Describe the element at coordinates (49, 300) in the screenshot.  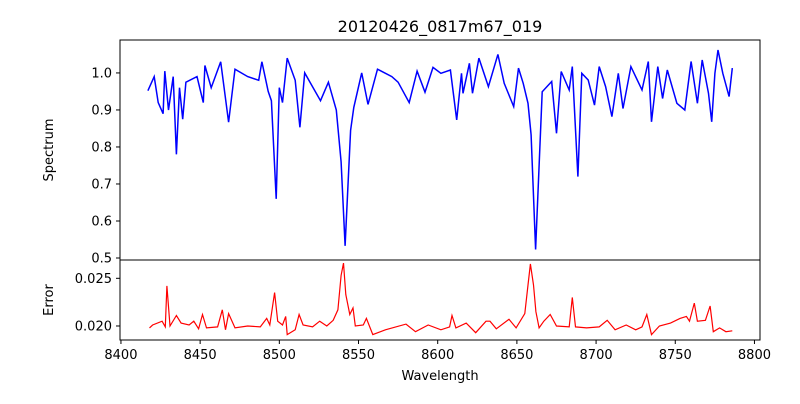
I see `error-y-label: Error` at that location.